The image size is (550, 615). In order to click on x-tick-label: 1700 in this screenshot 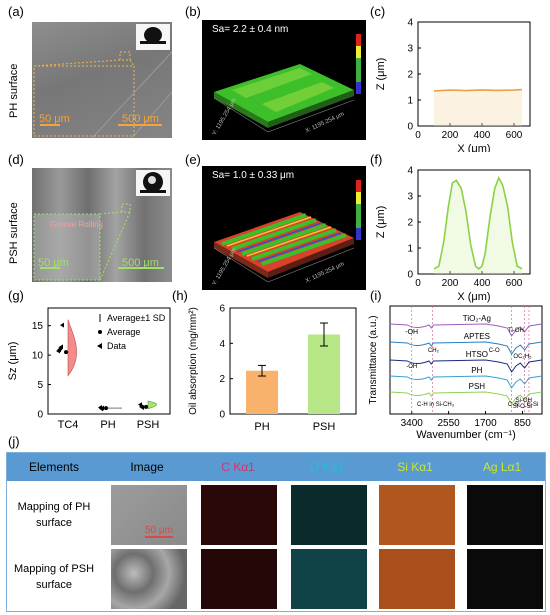, I will do `click(485, 423)`.